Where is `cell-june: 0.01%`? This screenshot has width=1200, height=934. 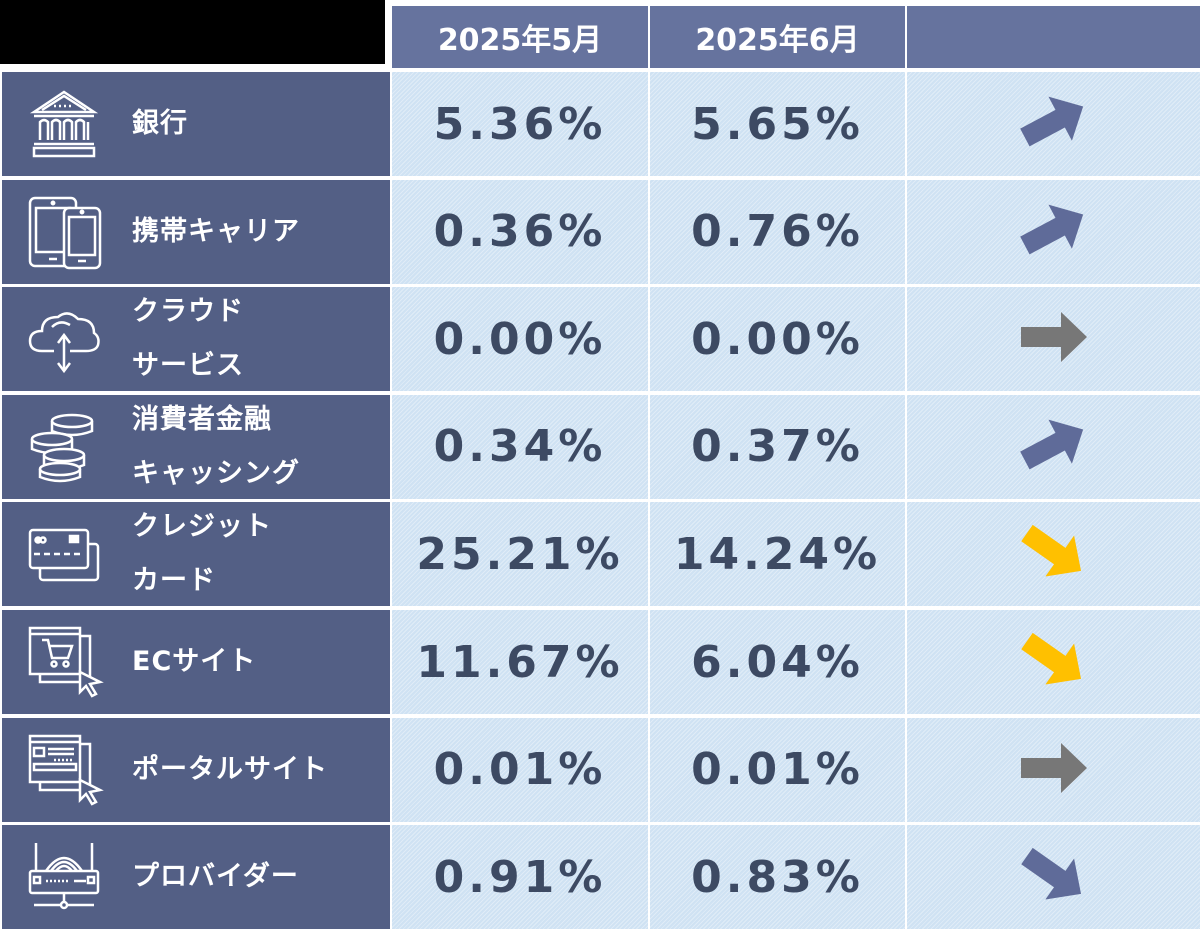 cell-june: 0.01% is located at coordinates (777, 769).